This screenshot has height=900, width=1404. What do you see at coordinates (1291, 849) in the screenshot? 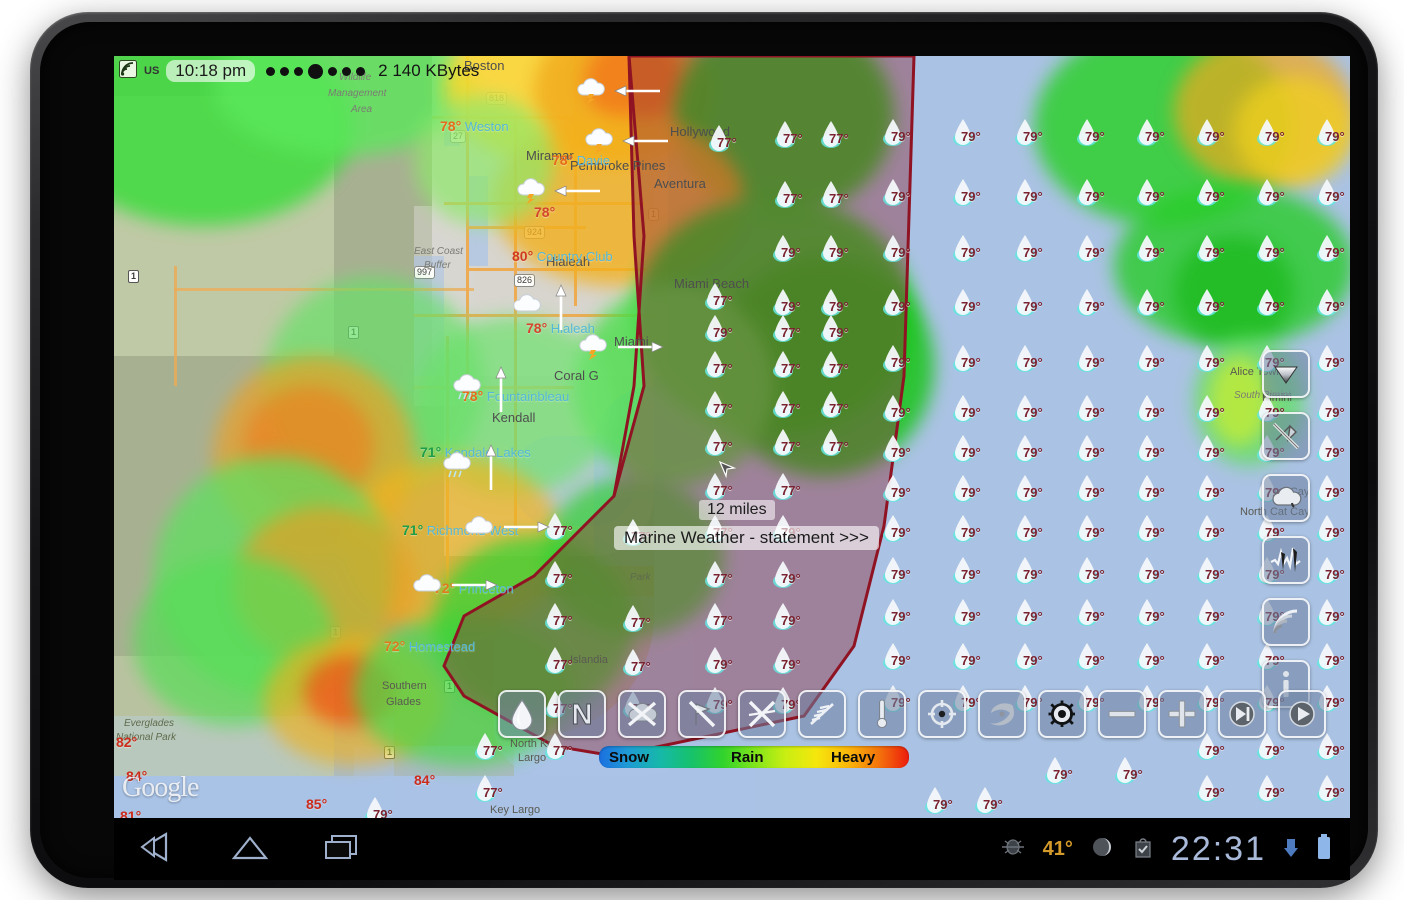
I see `download-arrow-icon` at bounding box center [1291, 849].